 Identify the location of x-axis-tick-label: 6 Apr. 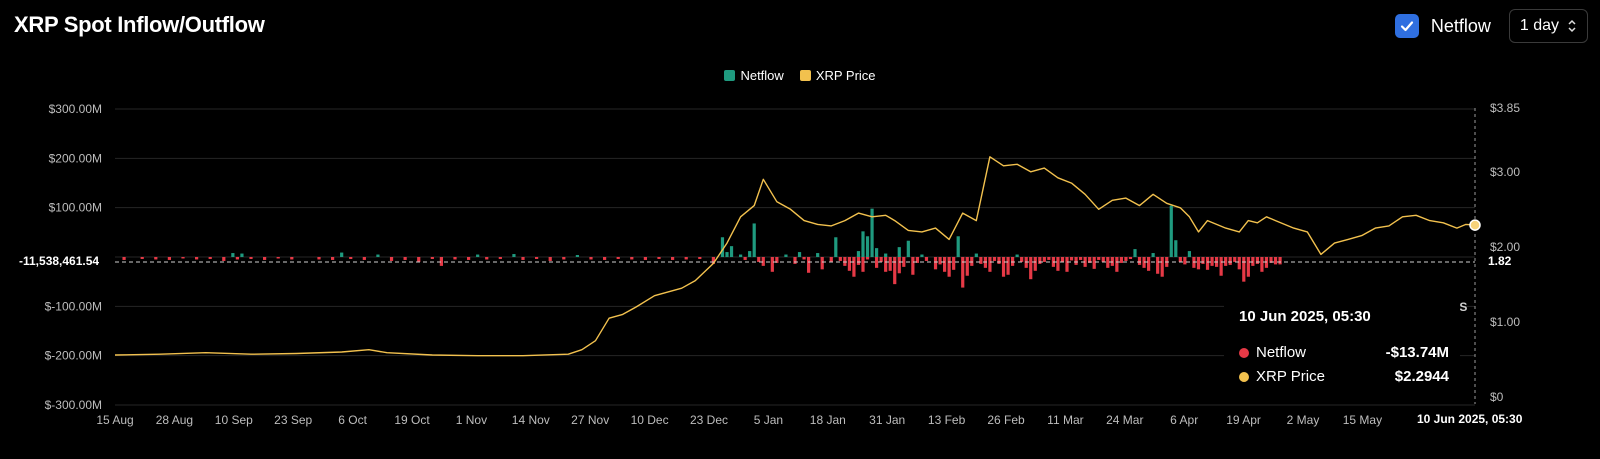
(1184, 420).